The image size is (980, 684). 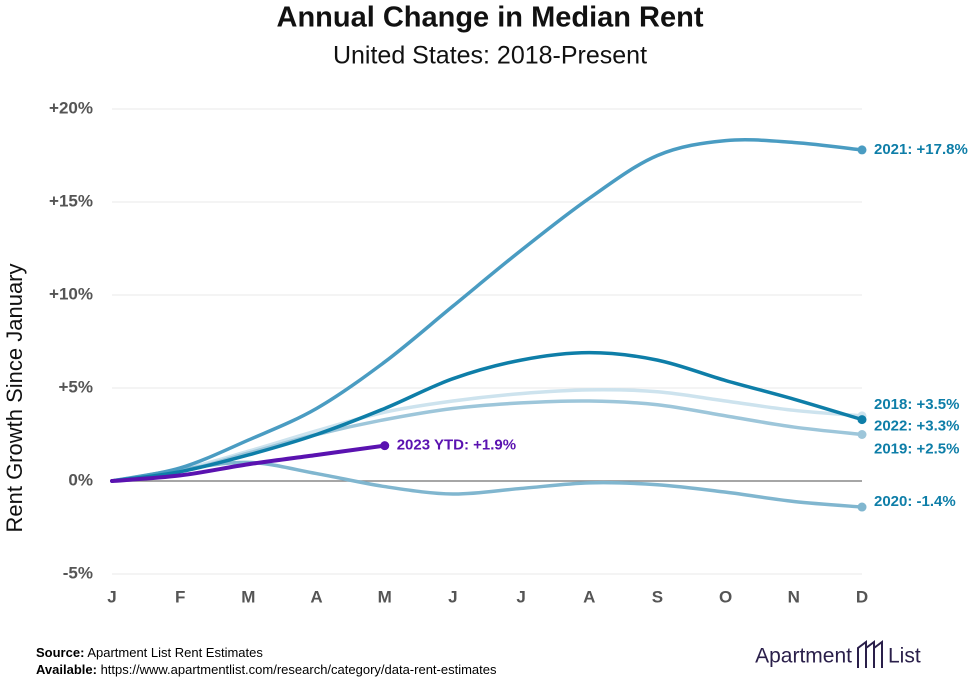 What do you see at coordinates (915, 501) in the screenshot?
I see `end-label: 2020: -1.4%` at bounding box center [915, 501].